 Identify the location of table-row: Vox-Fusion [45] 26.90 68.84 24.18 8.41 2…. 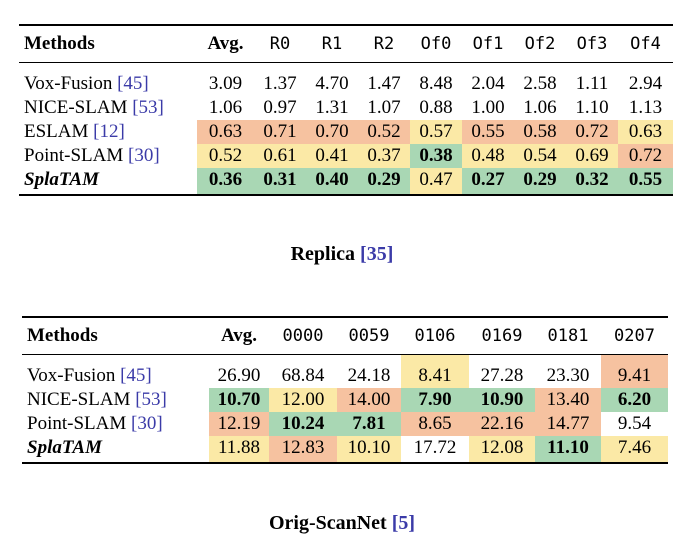
(345, 371).